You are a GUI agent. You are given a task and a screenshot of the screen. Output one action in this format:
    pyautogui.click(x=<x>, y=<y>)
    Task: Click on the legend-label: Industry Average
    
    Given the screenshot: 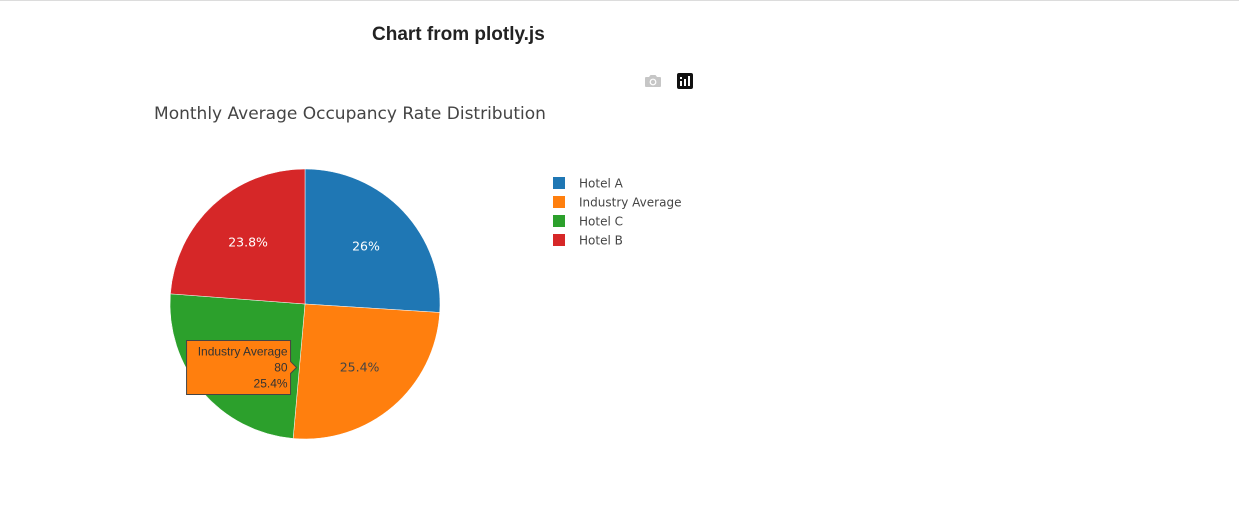 What is the action you would take?
    pyautogui.click(x=630, y=203)
    